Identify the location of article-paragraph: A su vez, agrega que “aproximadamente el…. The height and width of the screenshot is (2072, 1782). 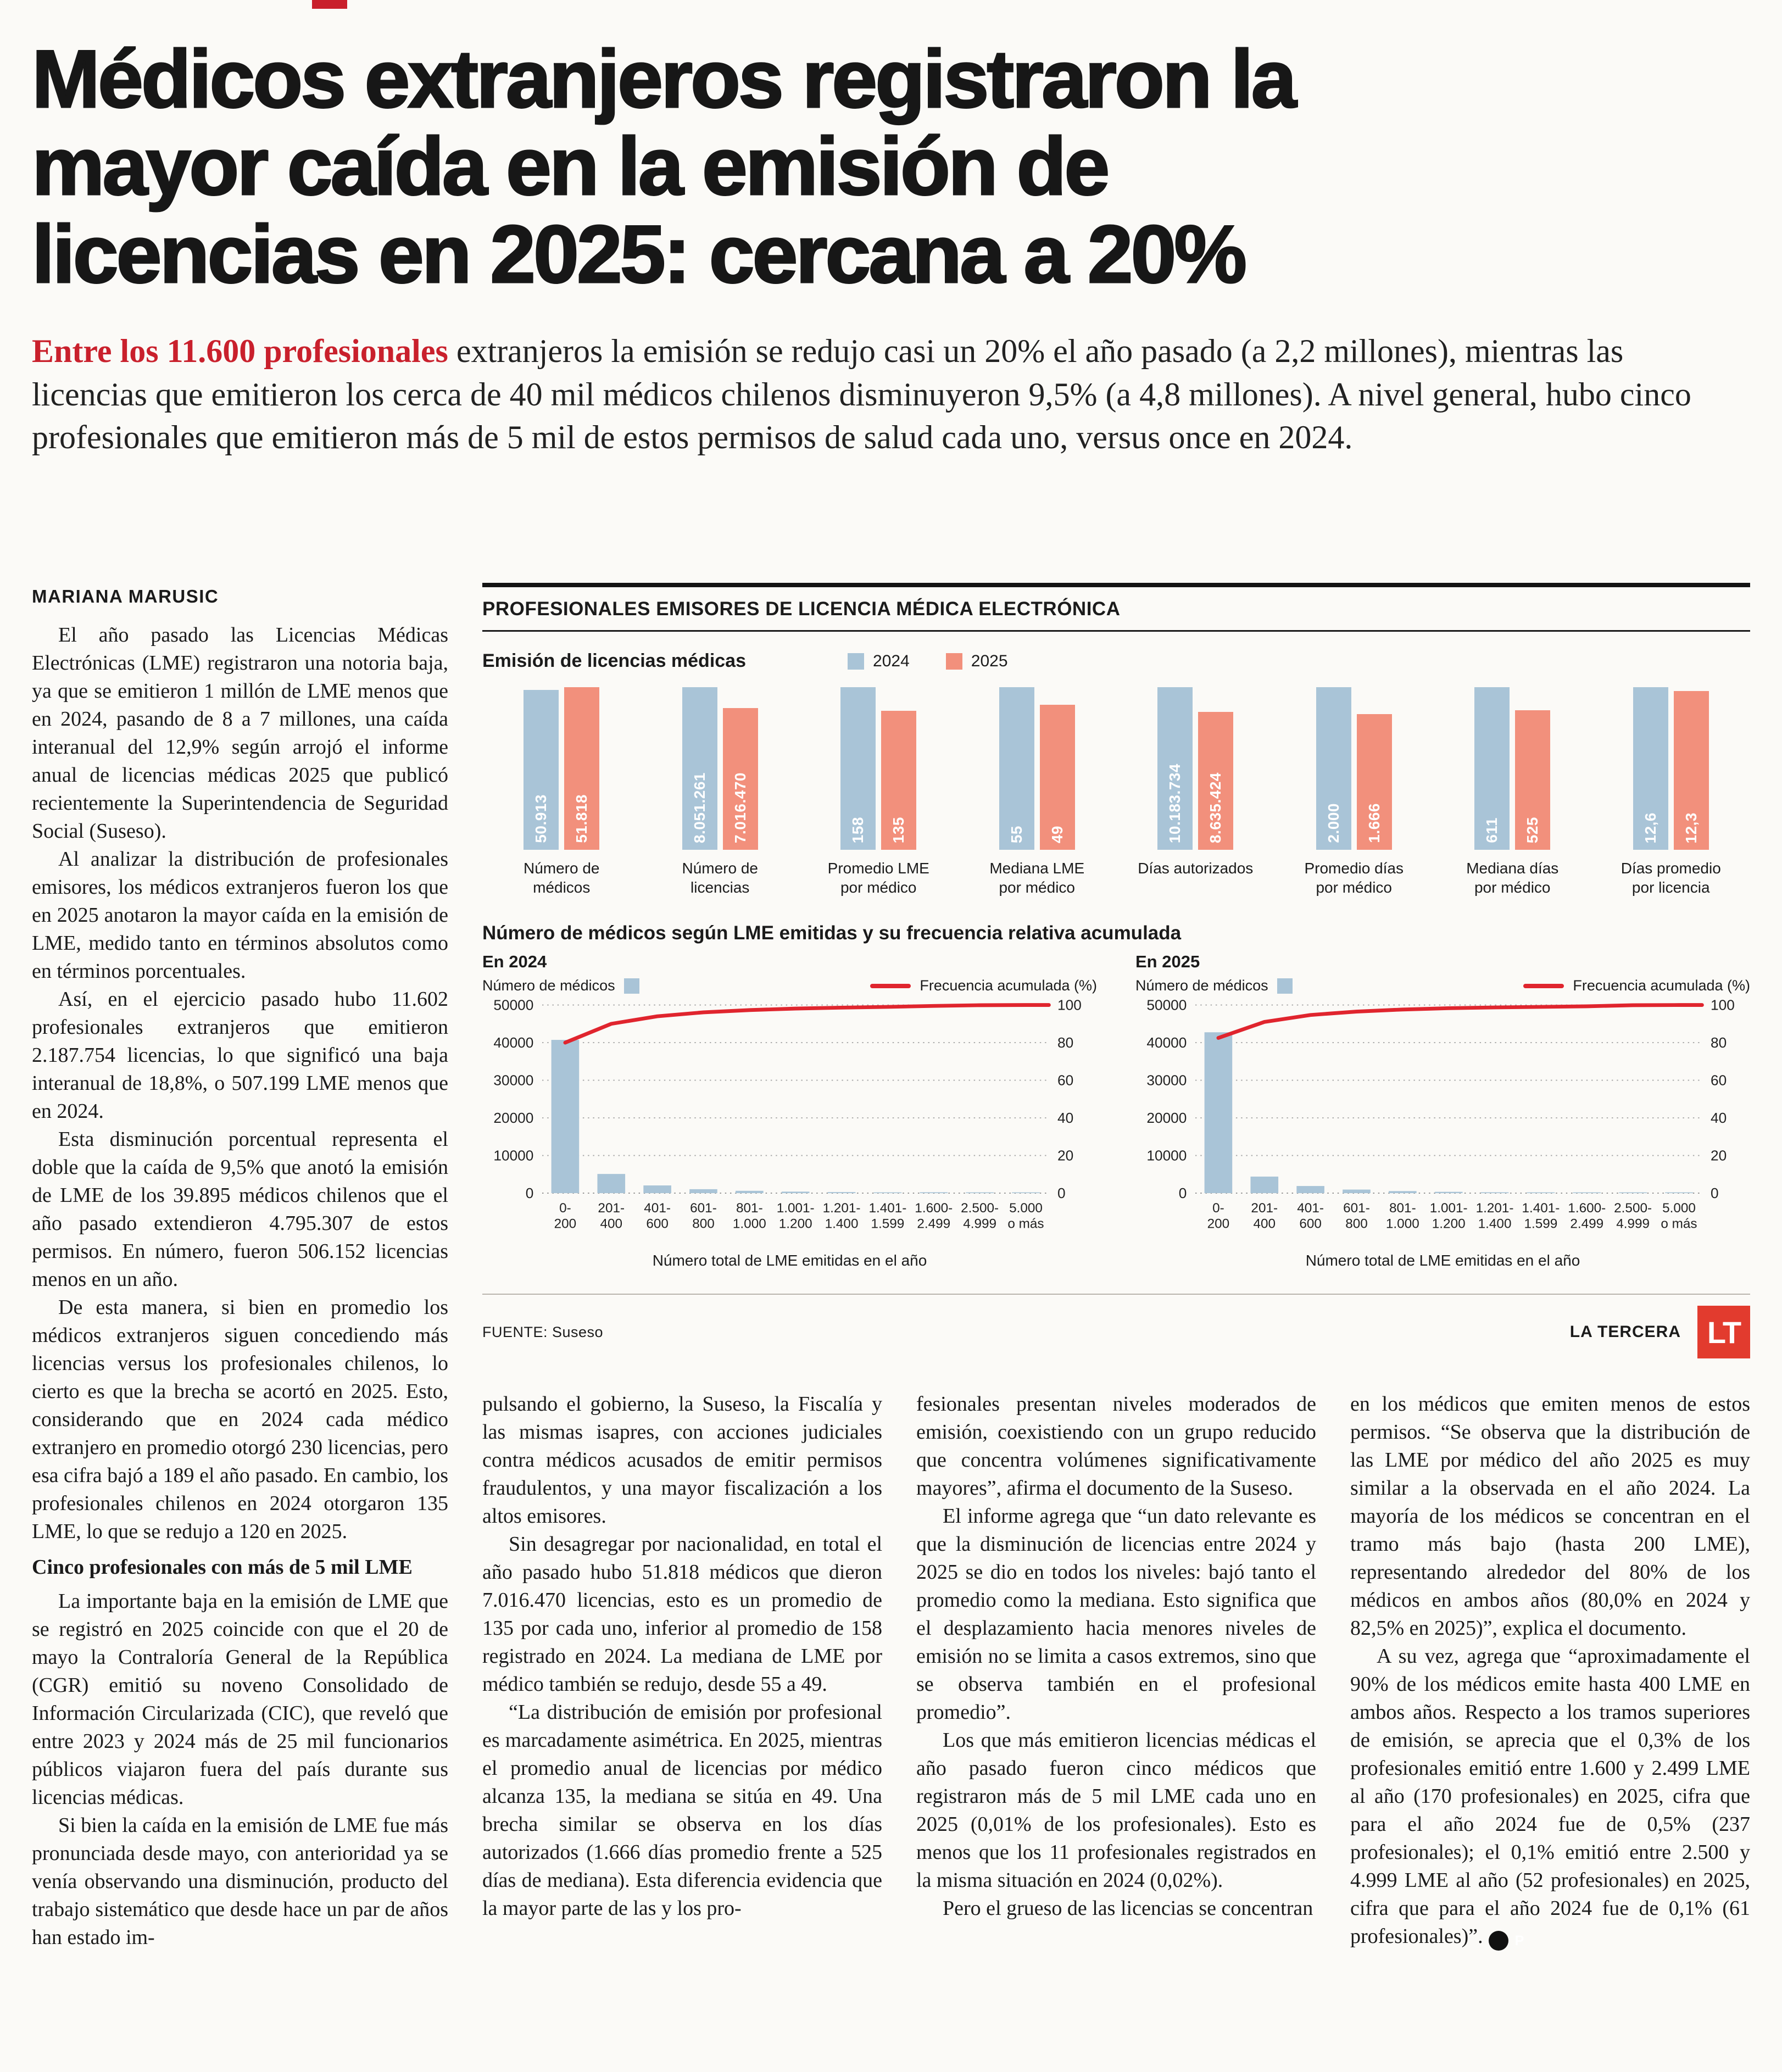
(1550, 1796).